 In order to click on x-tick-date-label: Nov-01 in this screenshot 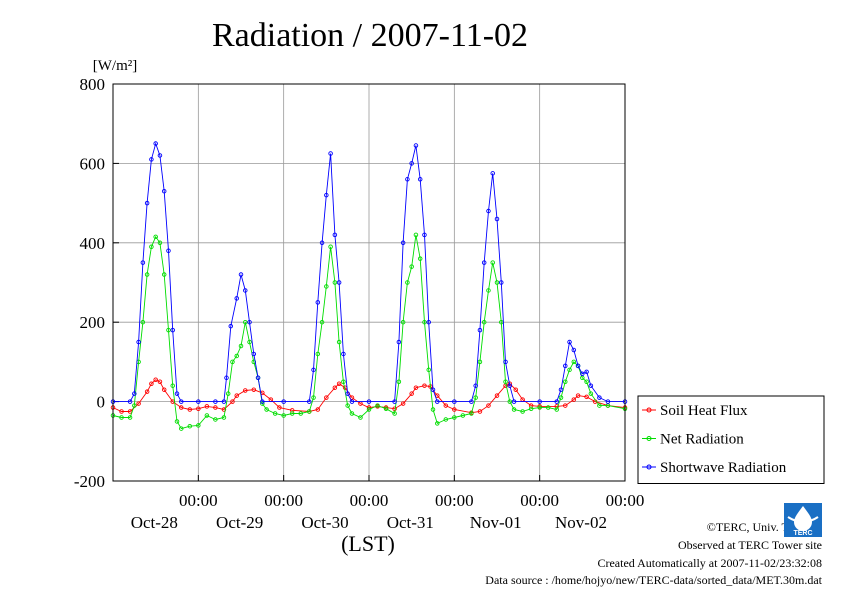, I will do `click(496, 522)`.